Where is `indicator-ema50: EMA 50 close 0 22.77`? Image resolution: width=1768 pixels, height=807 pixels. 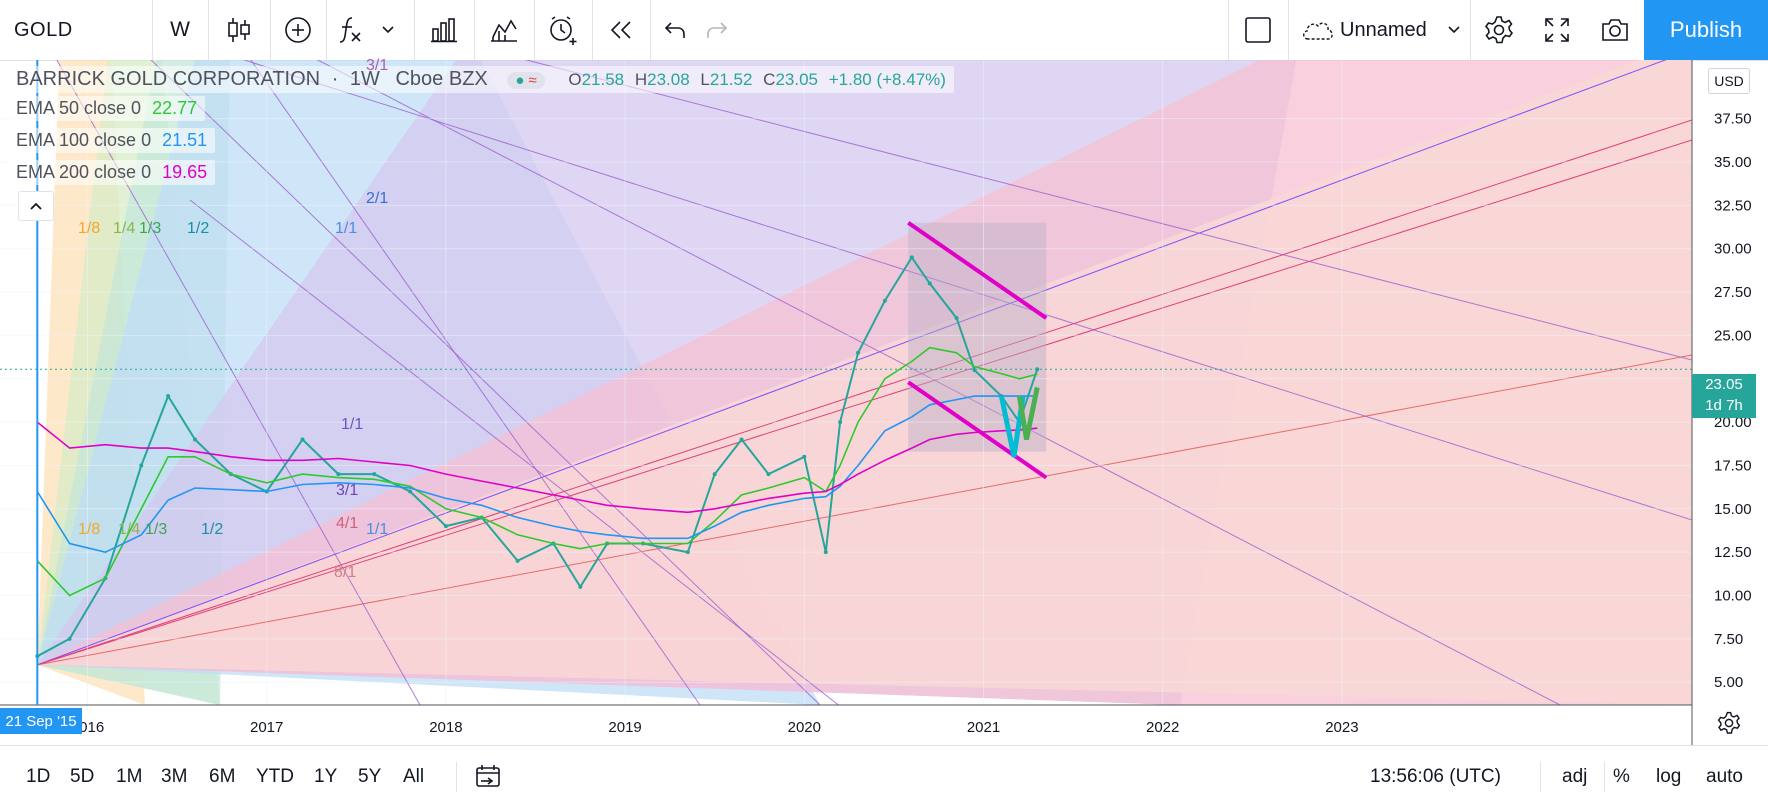 indicator-ema50: EMA 50 close 0 22.77 is located at coordinates (107, 108).